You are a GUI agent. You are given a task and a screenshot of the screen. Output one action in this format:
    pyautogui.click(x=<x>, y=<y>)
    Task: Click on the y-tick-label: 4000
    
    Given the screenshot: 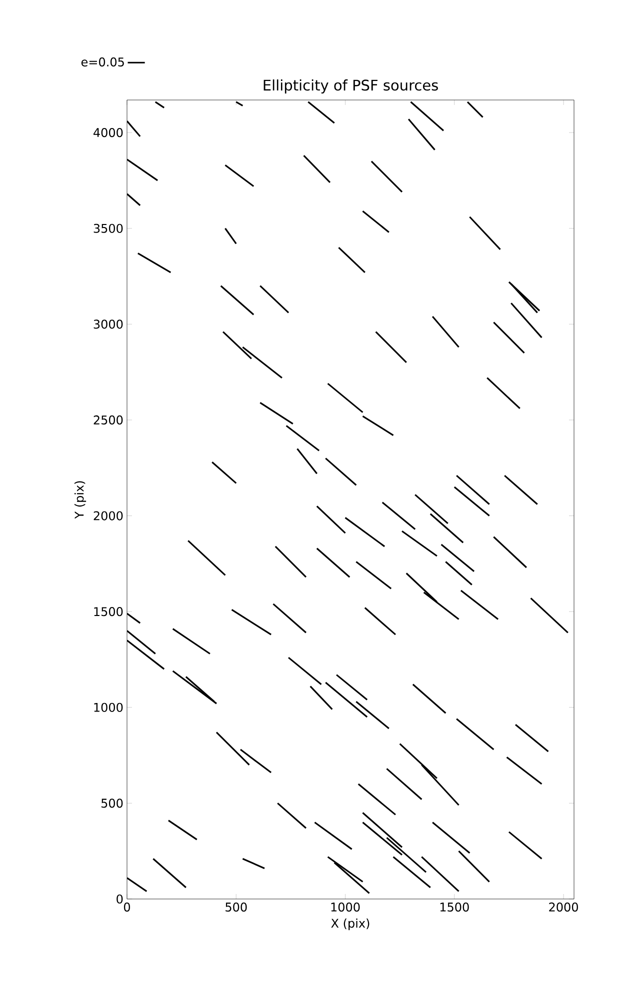 What is the action you would take?
    pyautogui.click(x=108, y=133)
    